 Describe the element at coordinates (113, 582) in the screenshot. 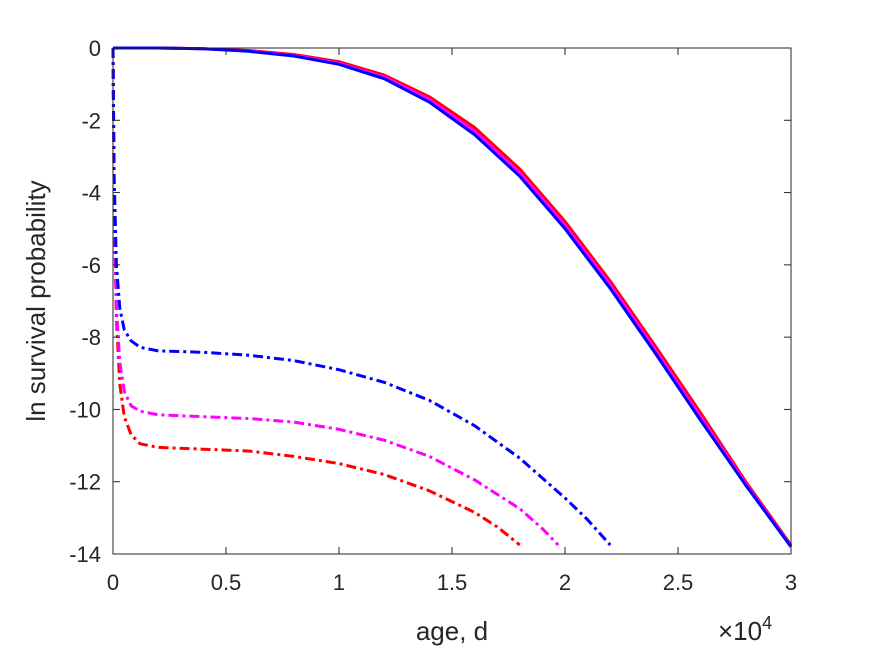

I see `x-tick-label: 0` at that location.